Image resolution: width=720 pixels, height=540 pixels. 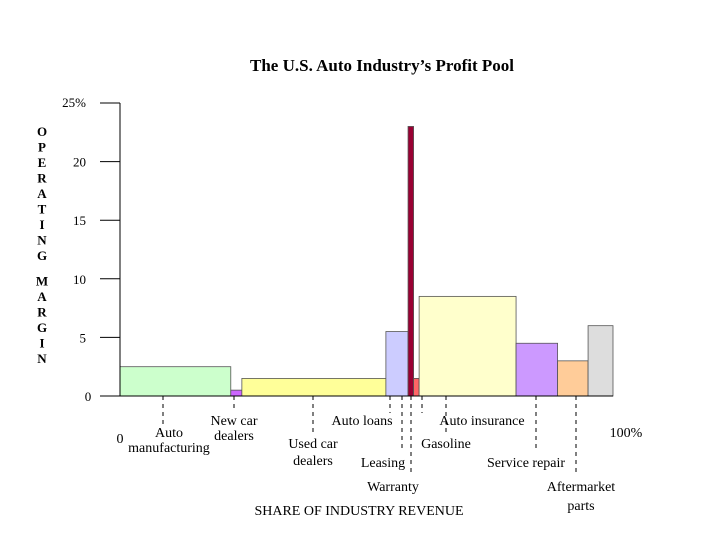 I want to click on y-axis-label-letter: P, so click(x=42, y=147).